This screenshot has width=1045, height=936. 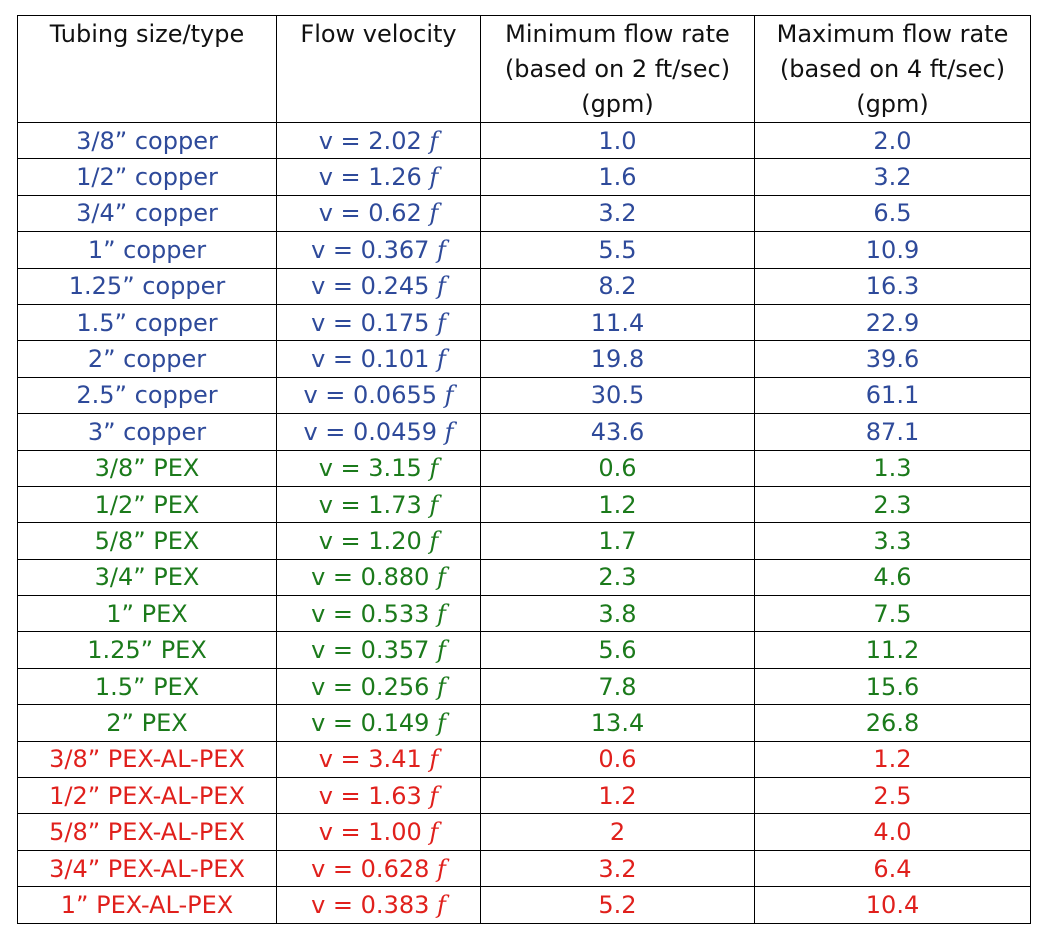 I want to click on min-flow-cell-text: 3.2, so click(x=617, y=868).